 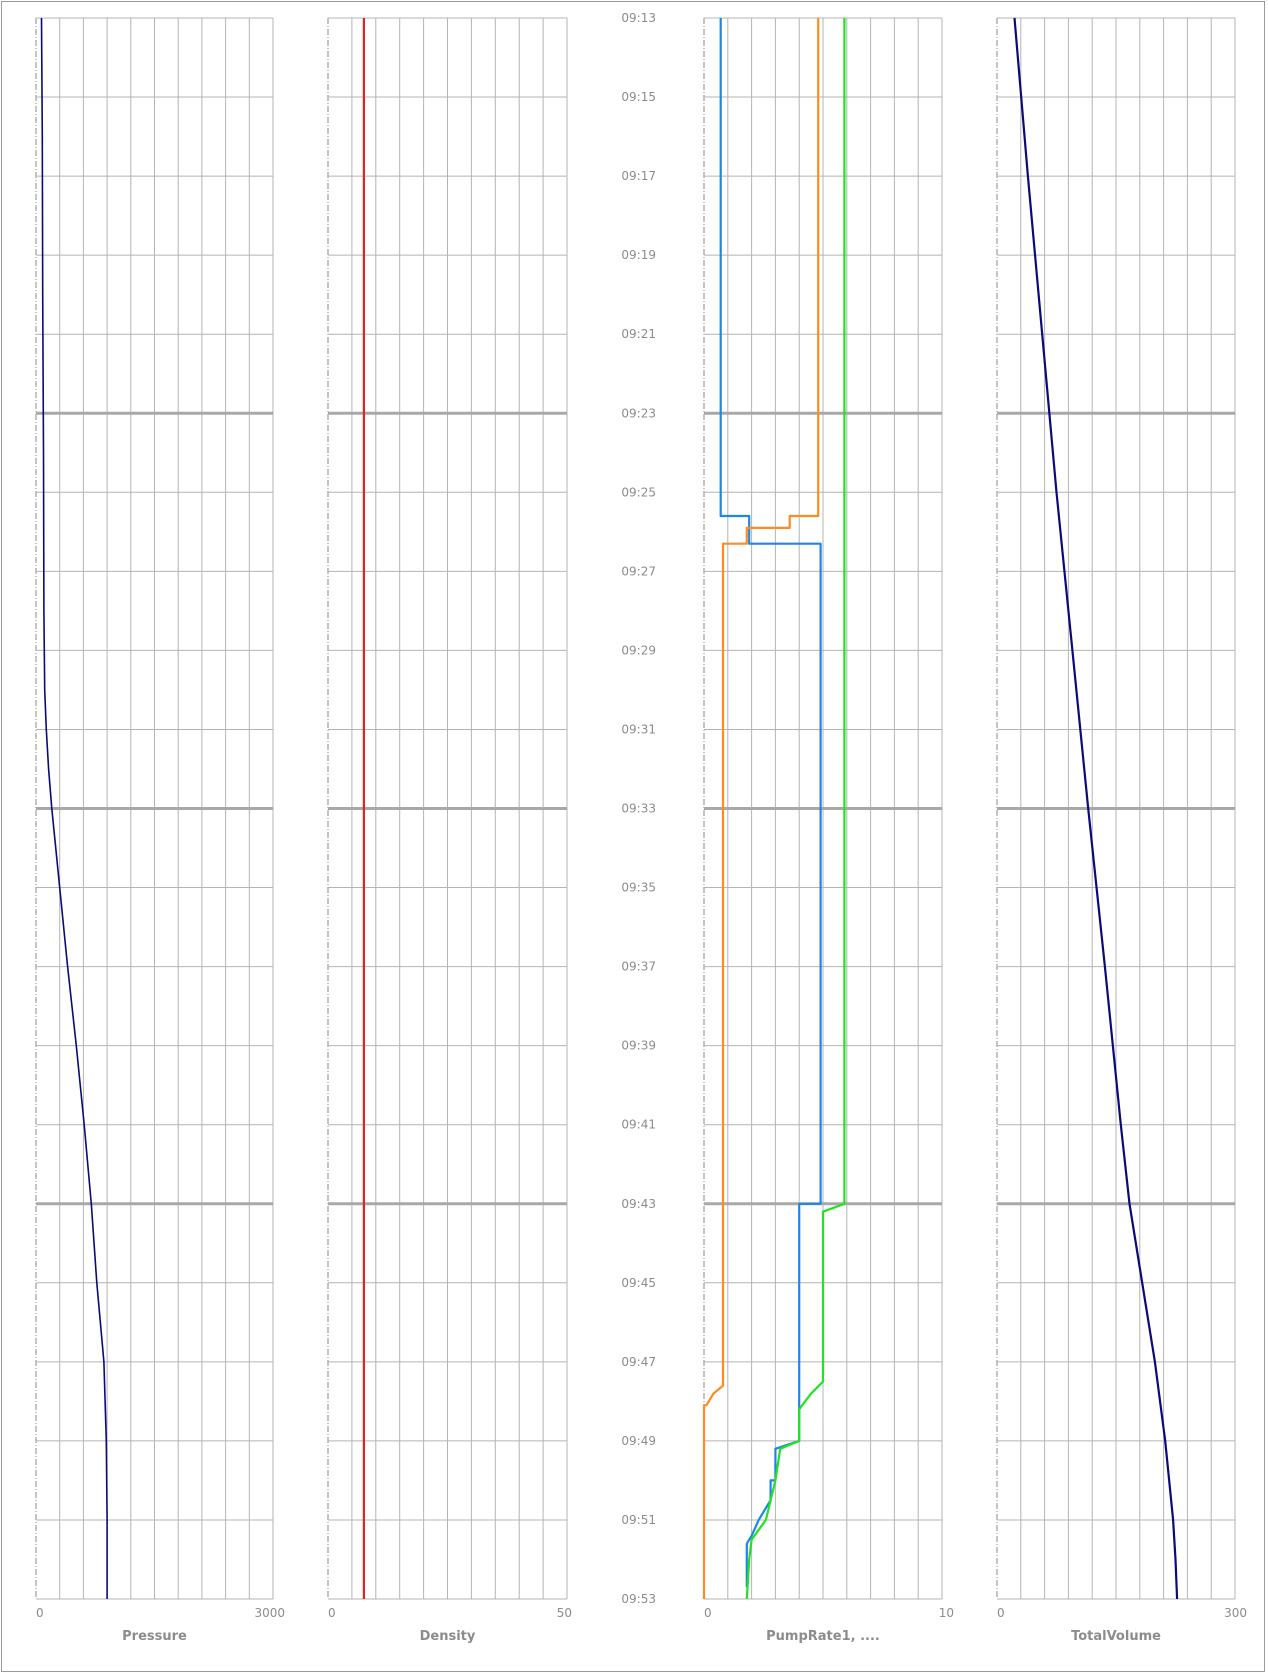 What do you see at coordinates (638, 1283) in the screenshot?
I see `time-tick-label: 09:45` at bounding box center [638, 1283].